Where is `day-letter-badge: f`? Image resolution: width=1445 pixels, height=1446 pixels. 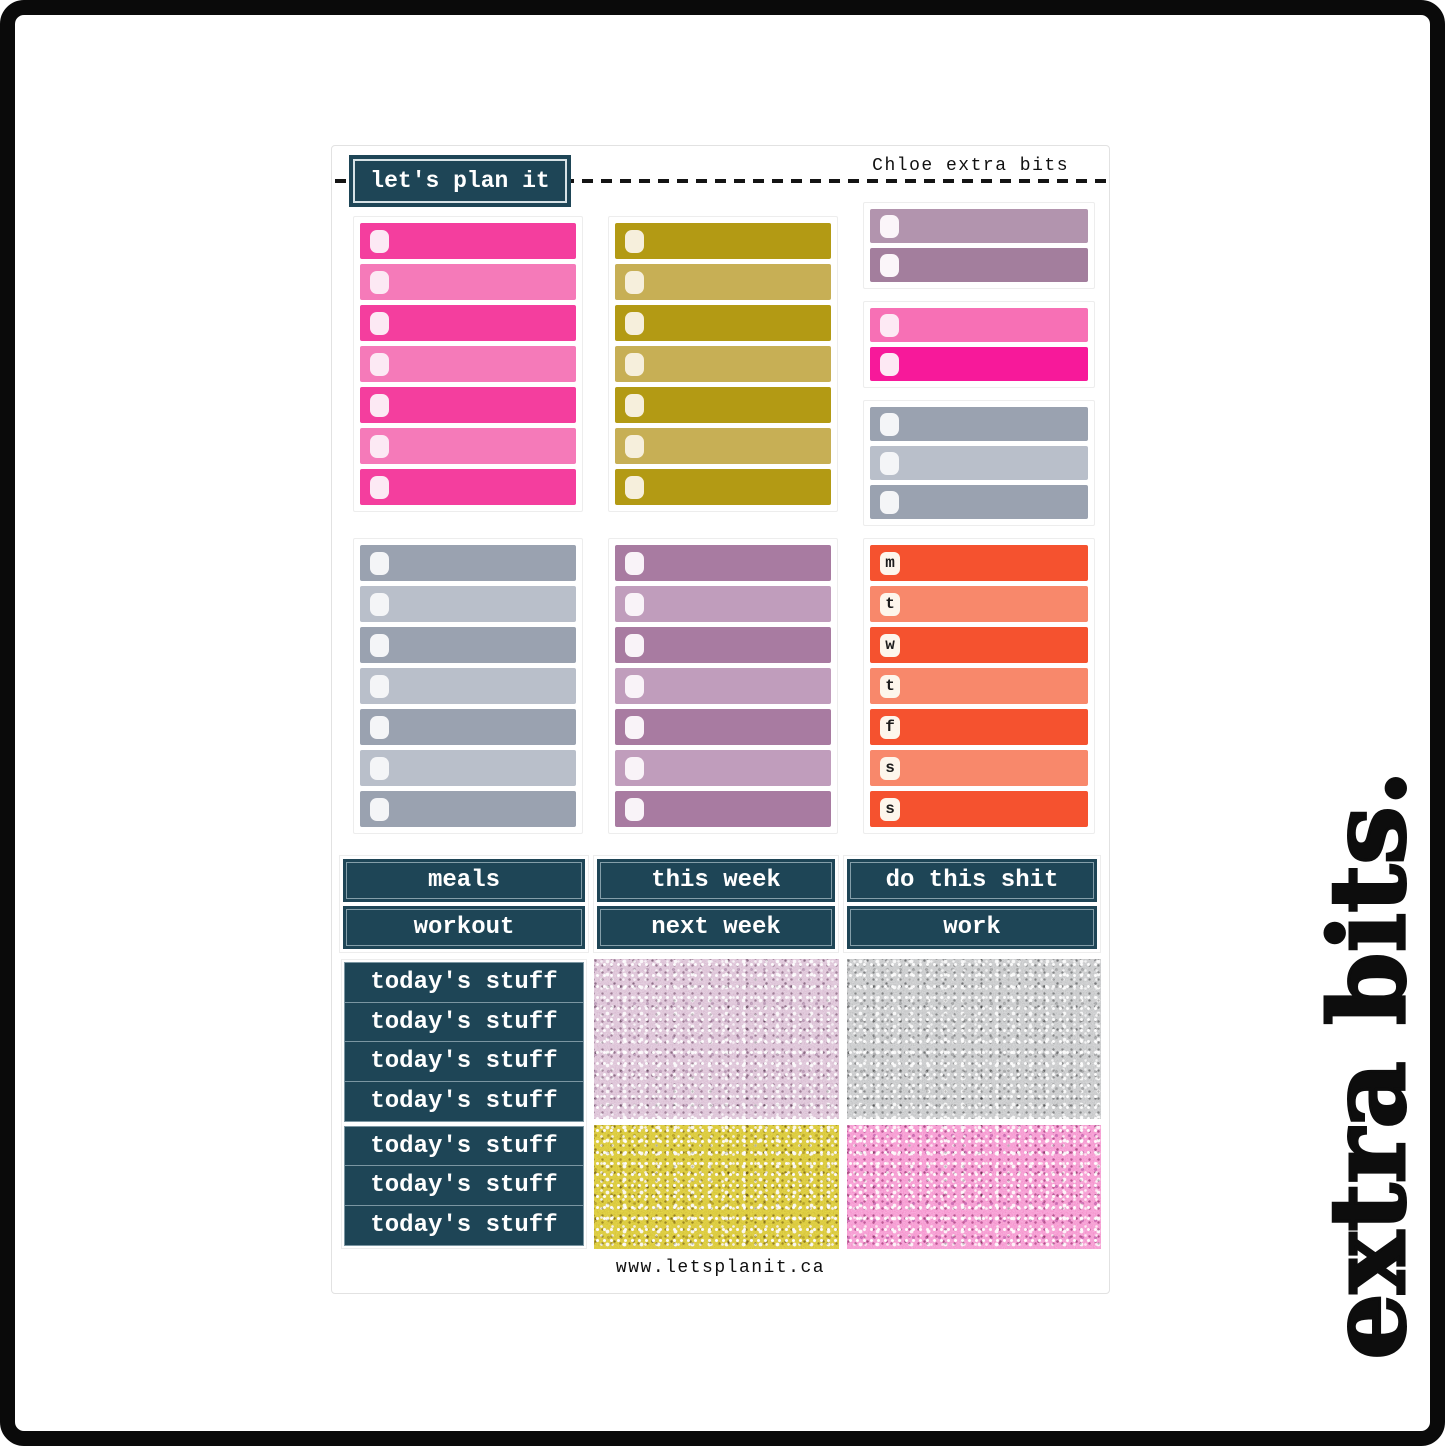 day-letter-badge: f is located at coordinates (890, 727).